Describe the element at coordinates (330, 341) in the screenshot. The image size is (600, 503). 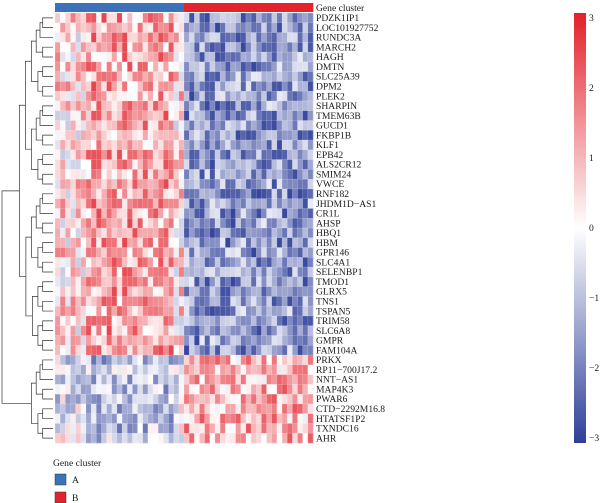
I see `gene-label: GMPR` at that location.